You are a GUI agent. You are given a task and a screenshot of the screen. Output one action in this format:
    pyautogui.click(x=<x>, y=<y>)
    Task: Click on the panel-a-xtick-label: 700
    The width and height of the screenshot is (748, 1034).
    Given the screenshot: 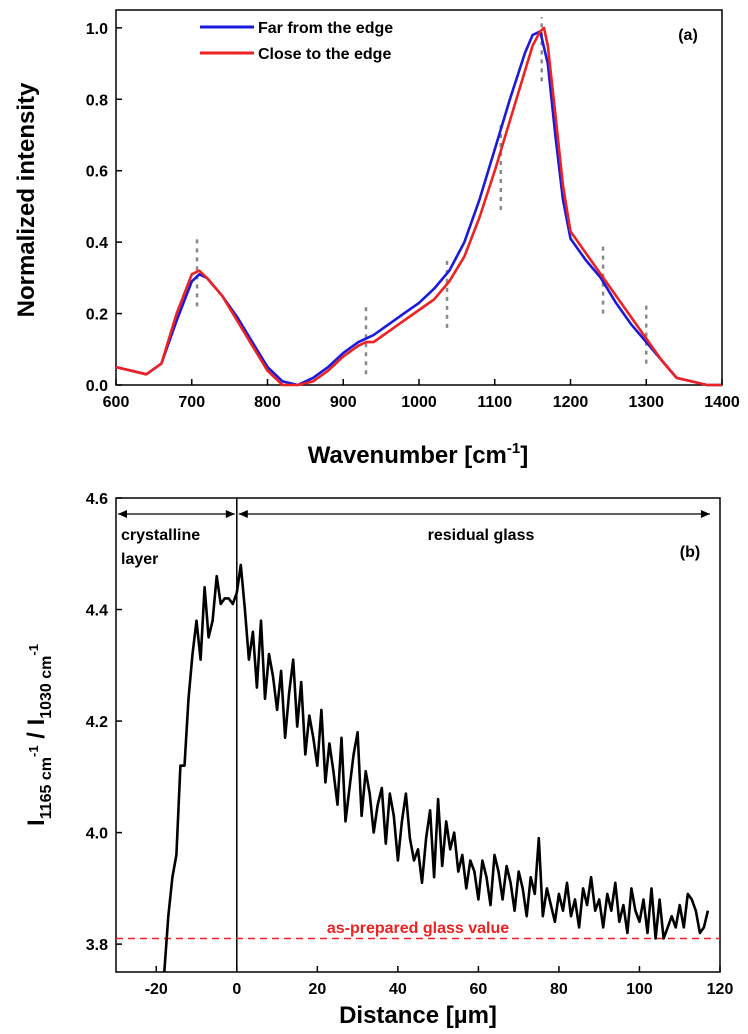 What is the action you would take?
    pyautogui.click(x=191, y=402)
    